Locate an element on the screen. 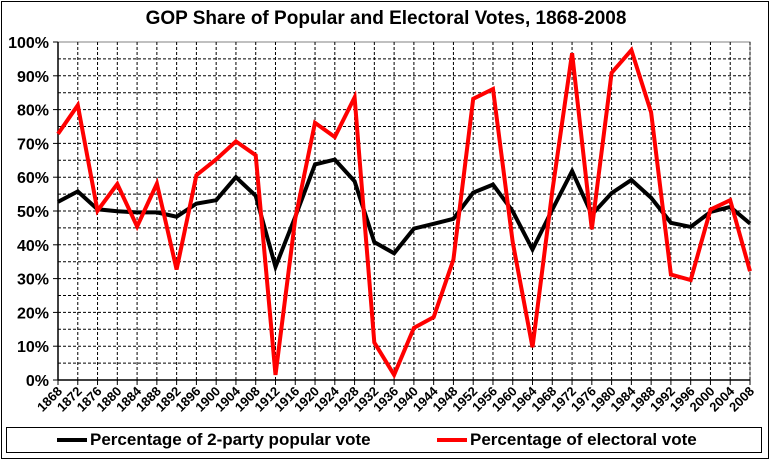 The width and height of the screenshot is (772, 462). svg-text: 0% is located at coordinates (37, 381).